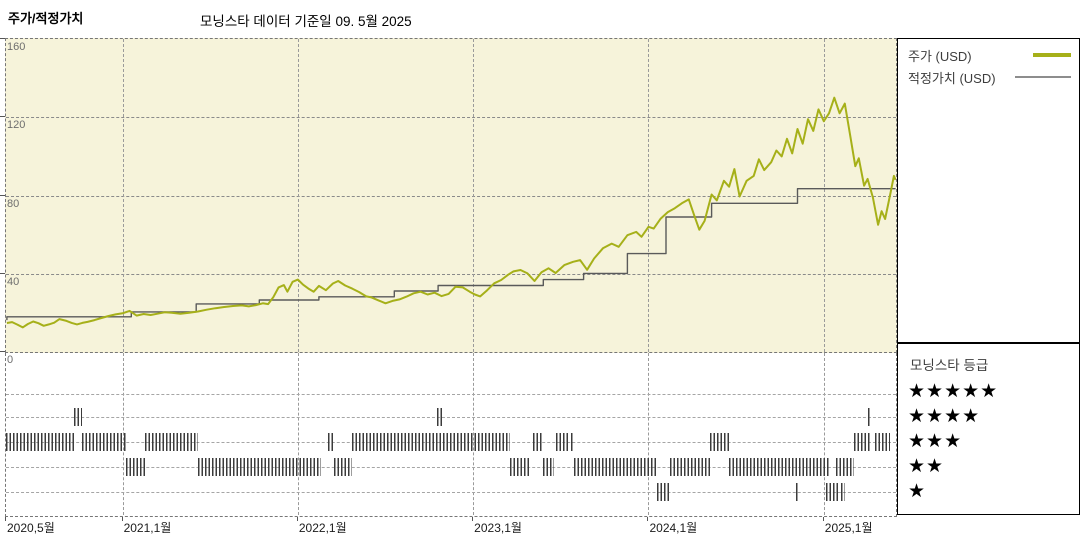 Image resolution: width=1080 pixels, height=540 pixels. I want to click on rating-row-5-stars: ★★★★★, so click(953, 391).